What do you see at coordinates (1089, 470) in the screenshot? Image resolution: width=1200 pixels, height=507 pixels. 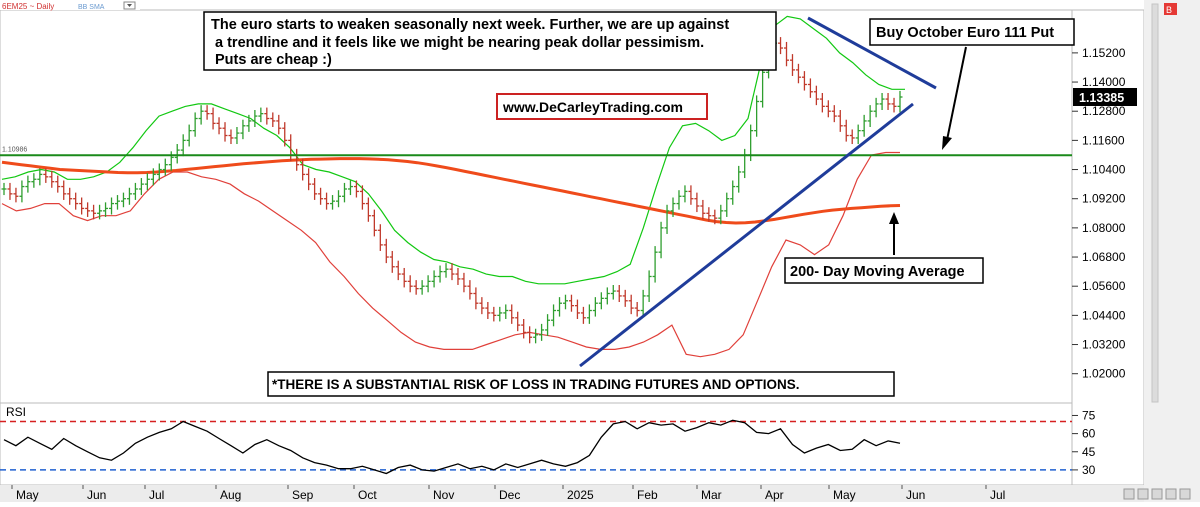 I see `rsi-tick-label: 30` at bounding box center [1089, 470].